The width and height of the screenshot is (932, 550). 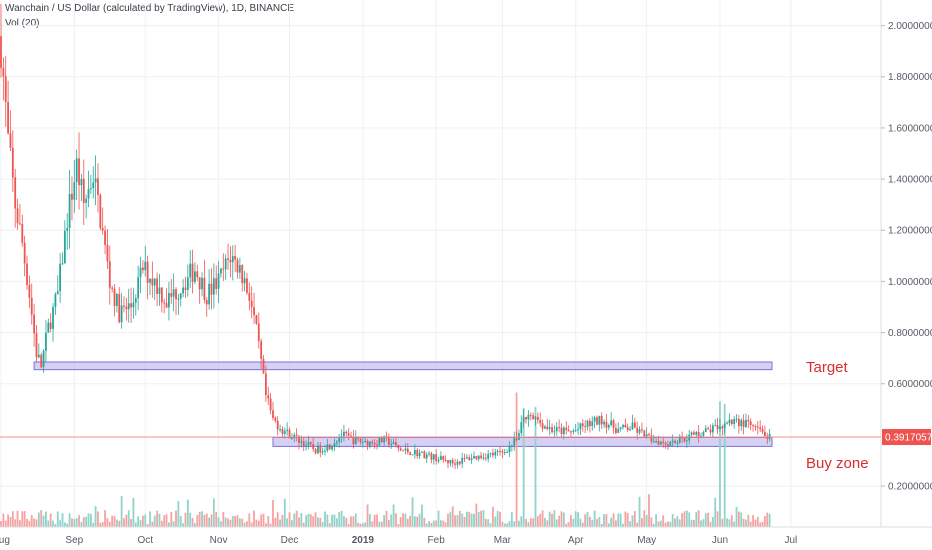 I want to click on x-tick-label: Jun, so click(x=720, y=540).